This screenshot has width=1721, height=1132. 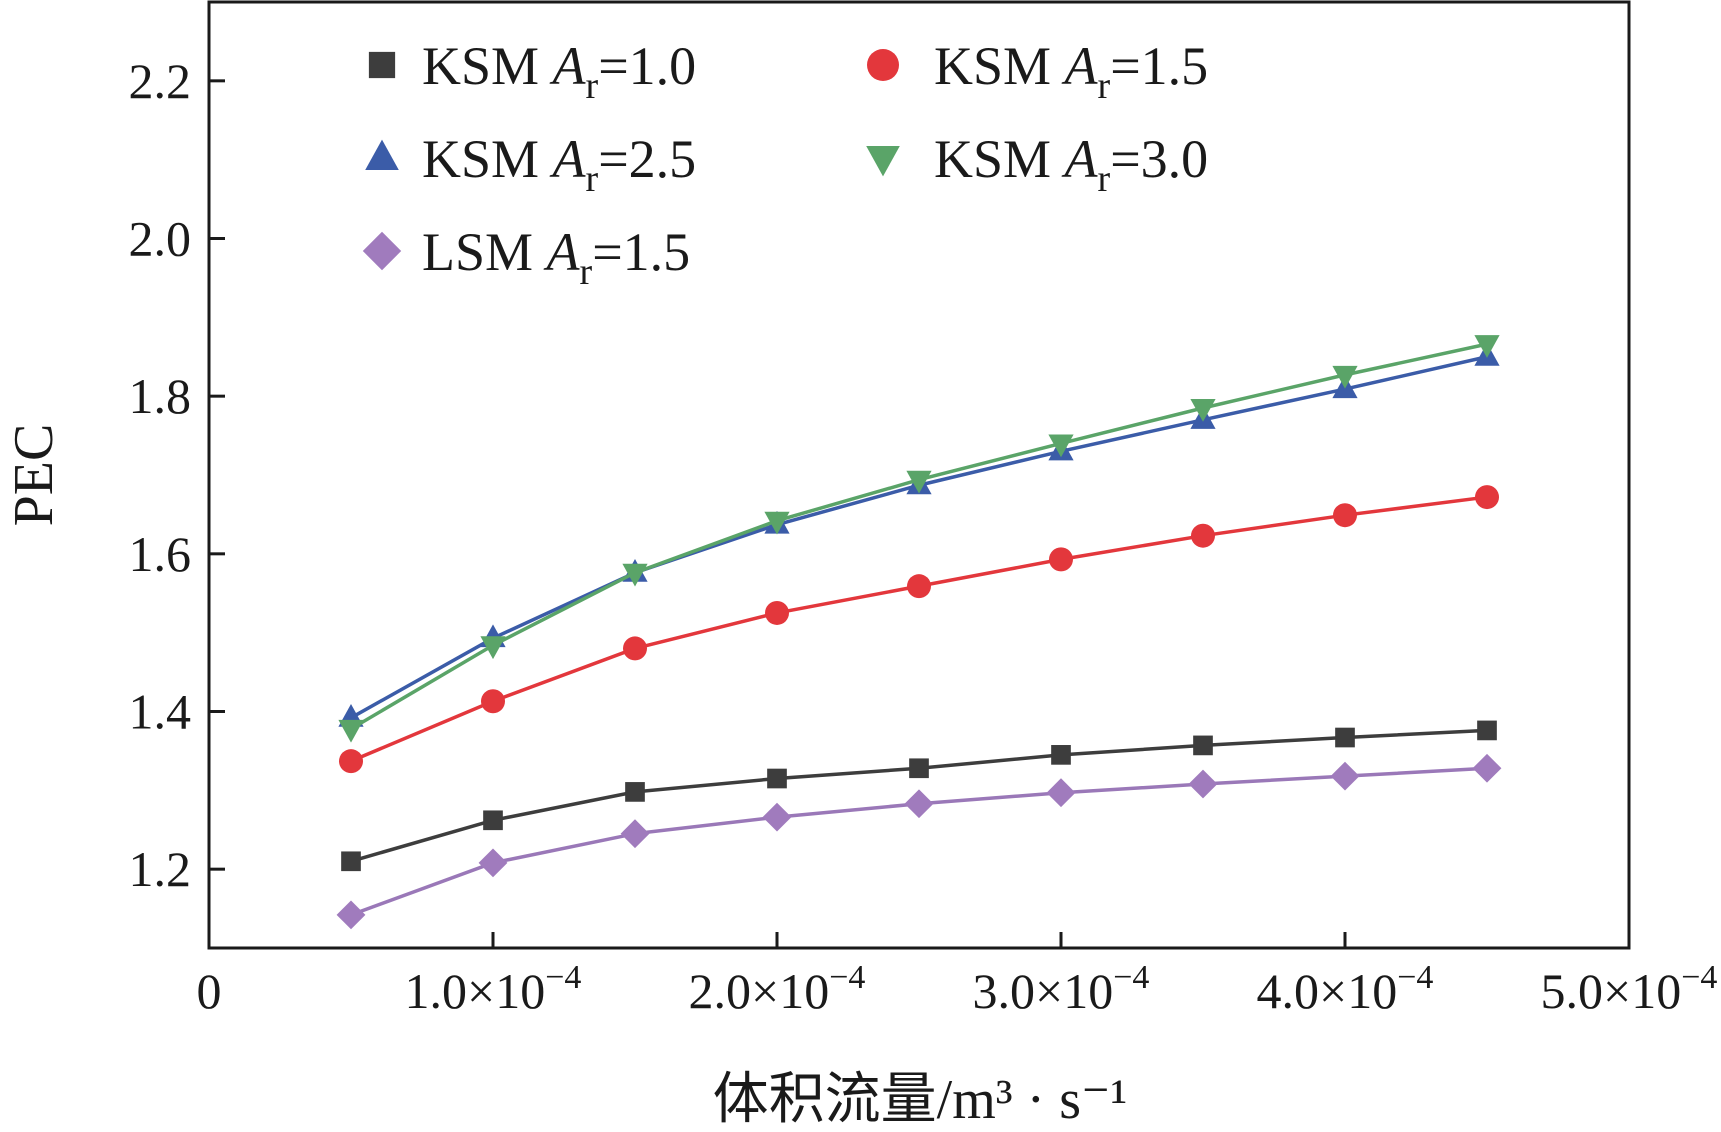 What do you see at coordinates (160, 869) in the screenshot?
I see `y-tick-label: 1.2` at bounding box center [160, 869].